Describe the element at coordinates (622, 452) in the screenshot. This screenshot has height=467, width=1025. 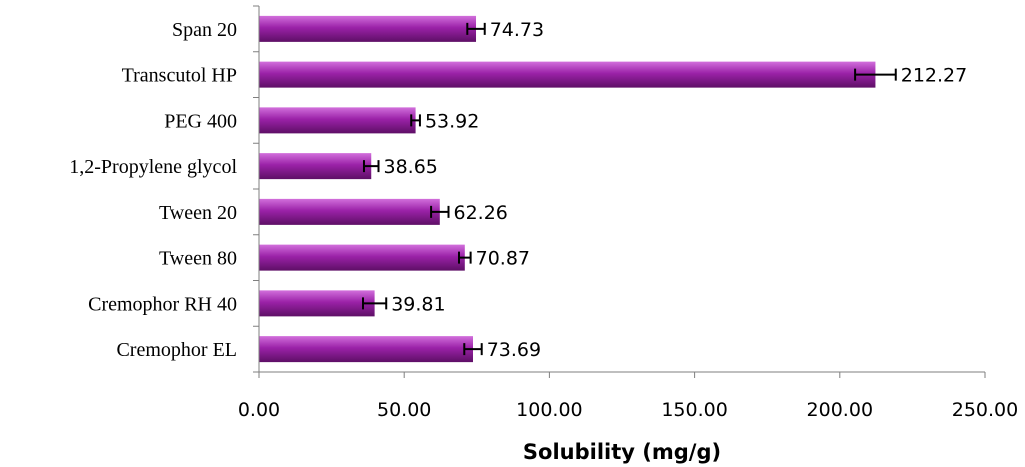
I see `x-axis-title: Solubility (mg/g)` at that location.